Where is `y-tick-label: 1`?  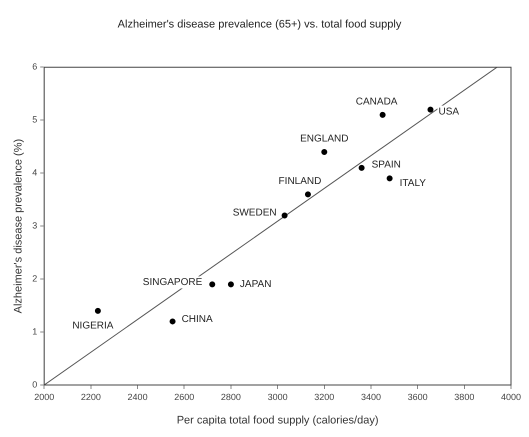
y-tick-label: 1 is located at coordinates (35, 331).